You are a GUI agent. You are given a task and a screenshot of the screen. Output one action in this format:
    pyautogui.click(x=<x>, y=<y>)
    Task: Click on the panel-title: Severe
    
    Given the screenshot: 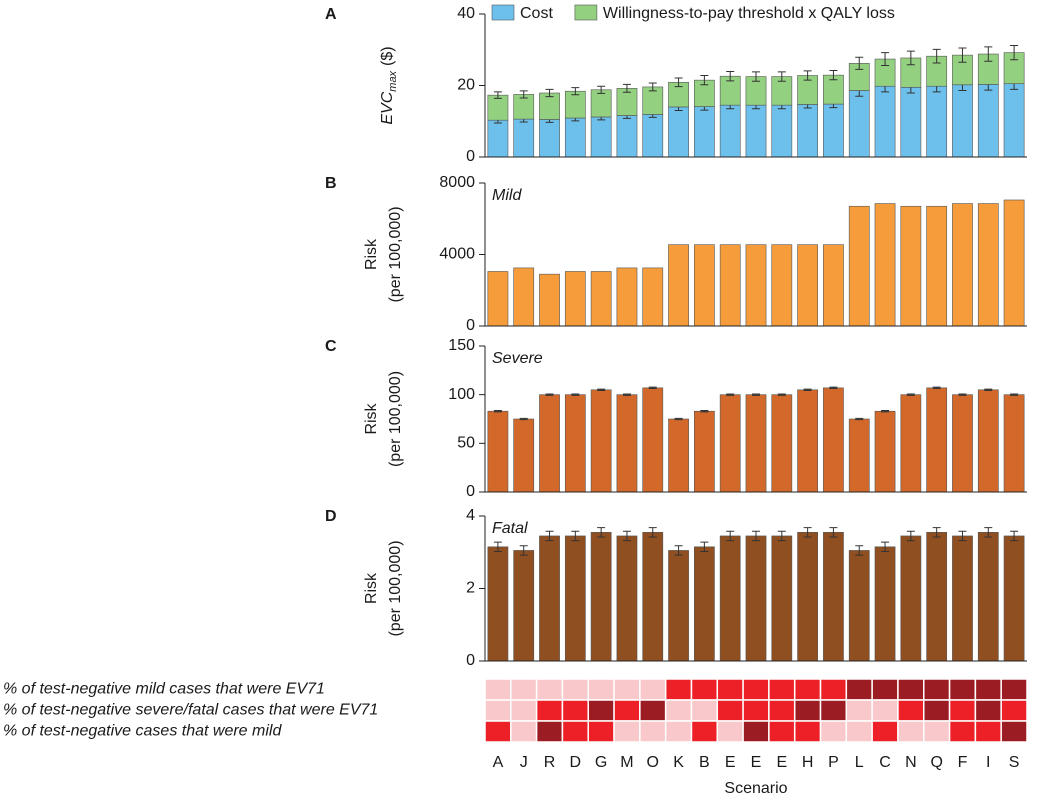 What is the action you would take?
    pyautogui.click(x=517, y=358)
    